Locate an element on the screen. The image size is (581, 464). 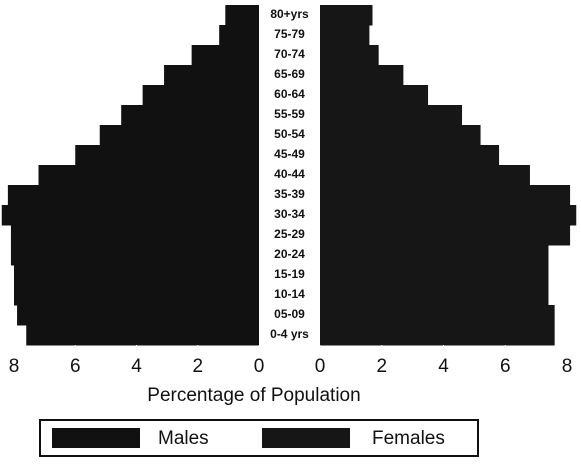
age-label: 70-74 is located at coordinates (289, 54).